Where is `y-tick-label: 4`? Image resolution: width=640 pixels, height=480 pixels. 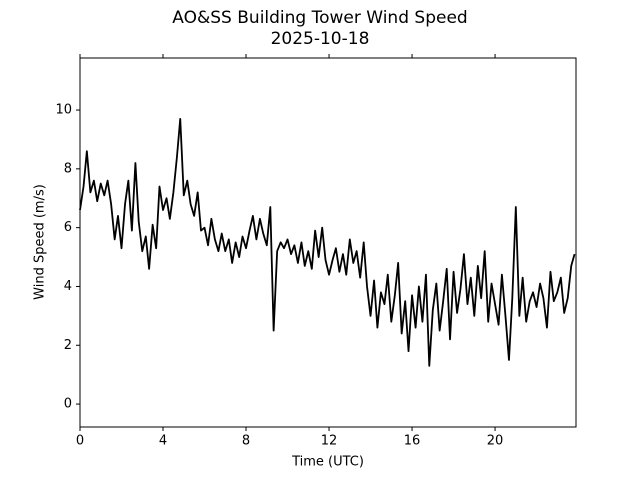 y-tick-label: 4 is located at coordinates (68, 286).